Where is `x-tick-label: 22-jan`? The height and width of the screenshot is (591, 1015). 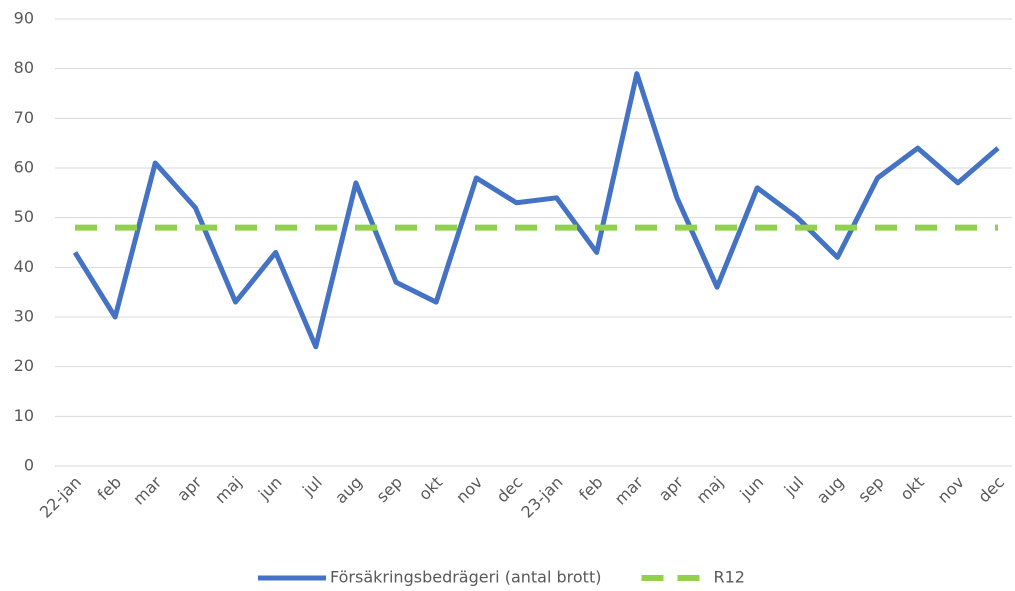
x-tick-label: 22-jan is located at coordinates (60, 497).